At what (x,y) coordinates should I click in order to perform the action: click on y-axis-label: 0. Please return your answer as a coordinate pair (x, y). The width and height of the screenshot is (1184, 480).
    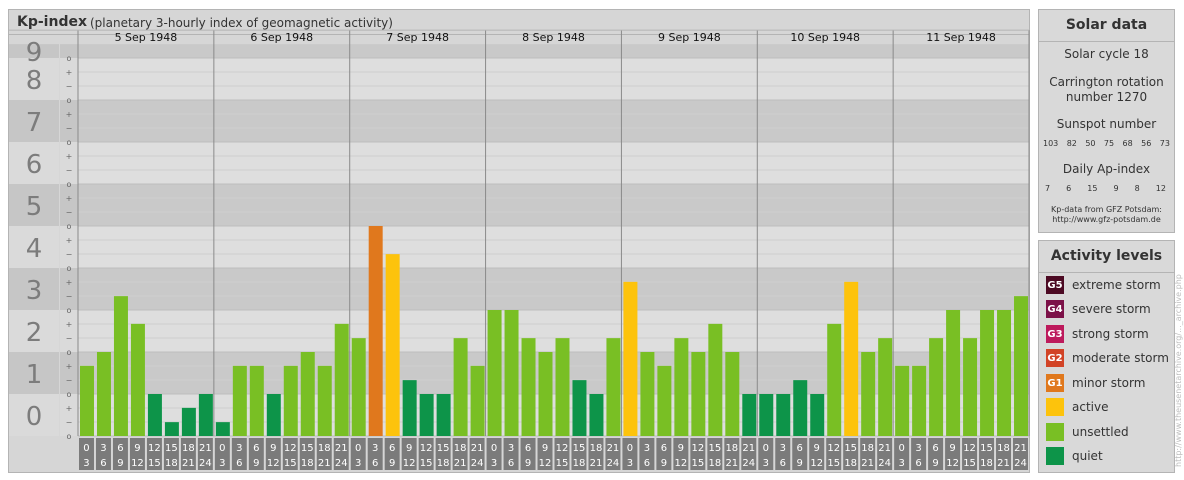
    Looking at the image, I should click on (34, 417).